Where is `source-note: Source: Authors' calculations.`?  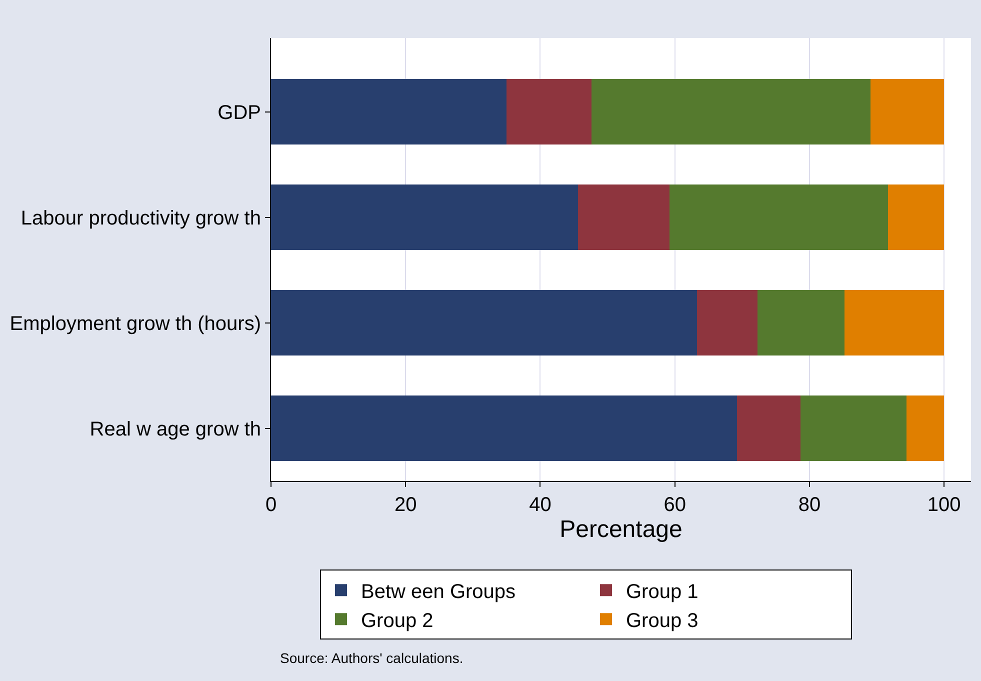
source-note: Source: Authors' calculations. is located at coordinates (372, 658).